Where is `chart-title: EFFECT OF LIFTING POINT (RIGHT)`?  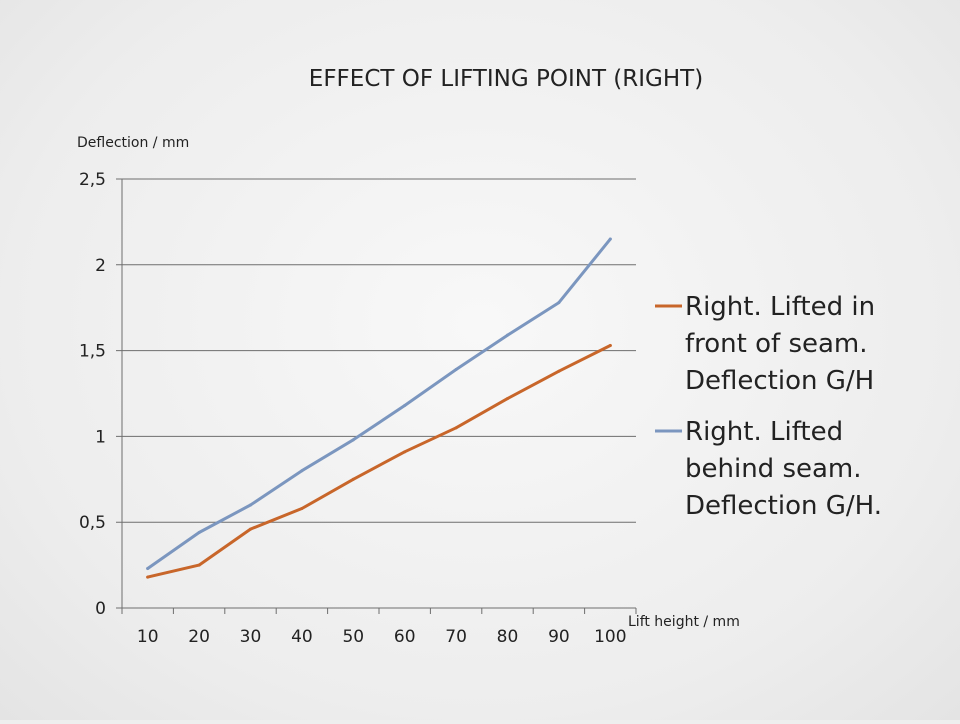
chart-title: EFFECT OF LIFTING POINT (RIGHT) is located at coordinates (506, 79).